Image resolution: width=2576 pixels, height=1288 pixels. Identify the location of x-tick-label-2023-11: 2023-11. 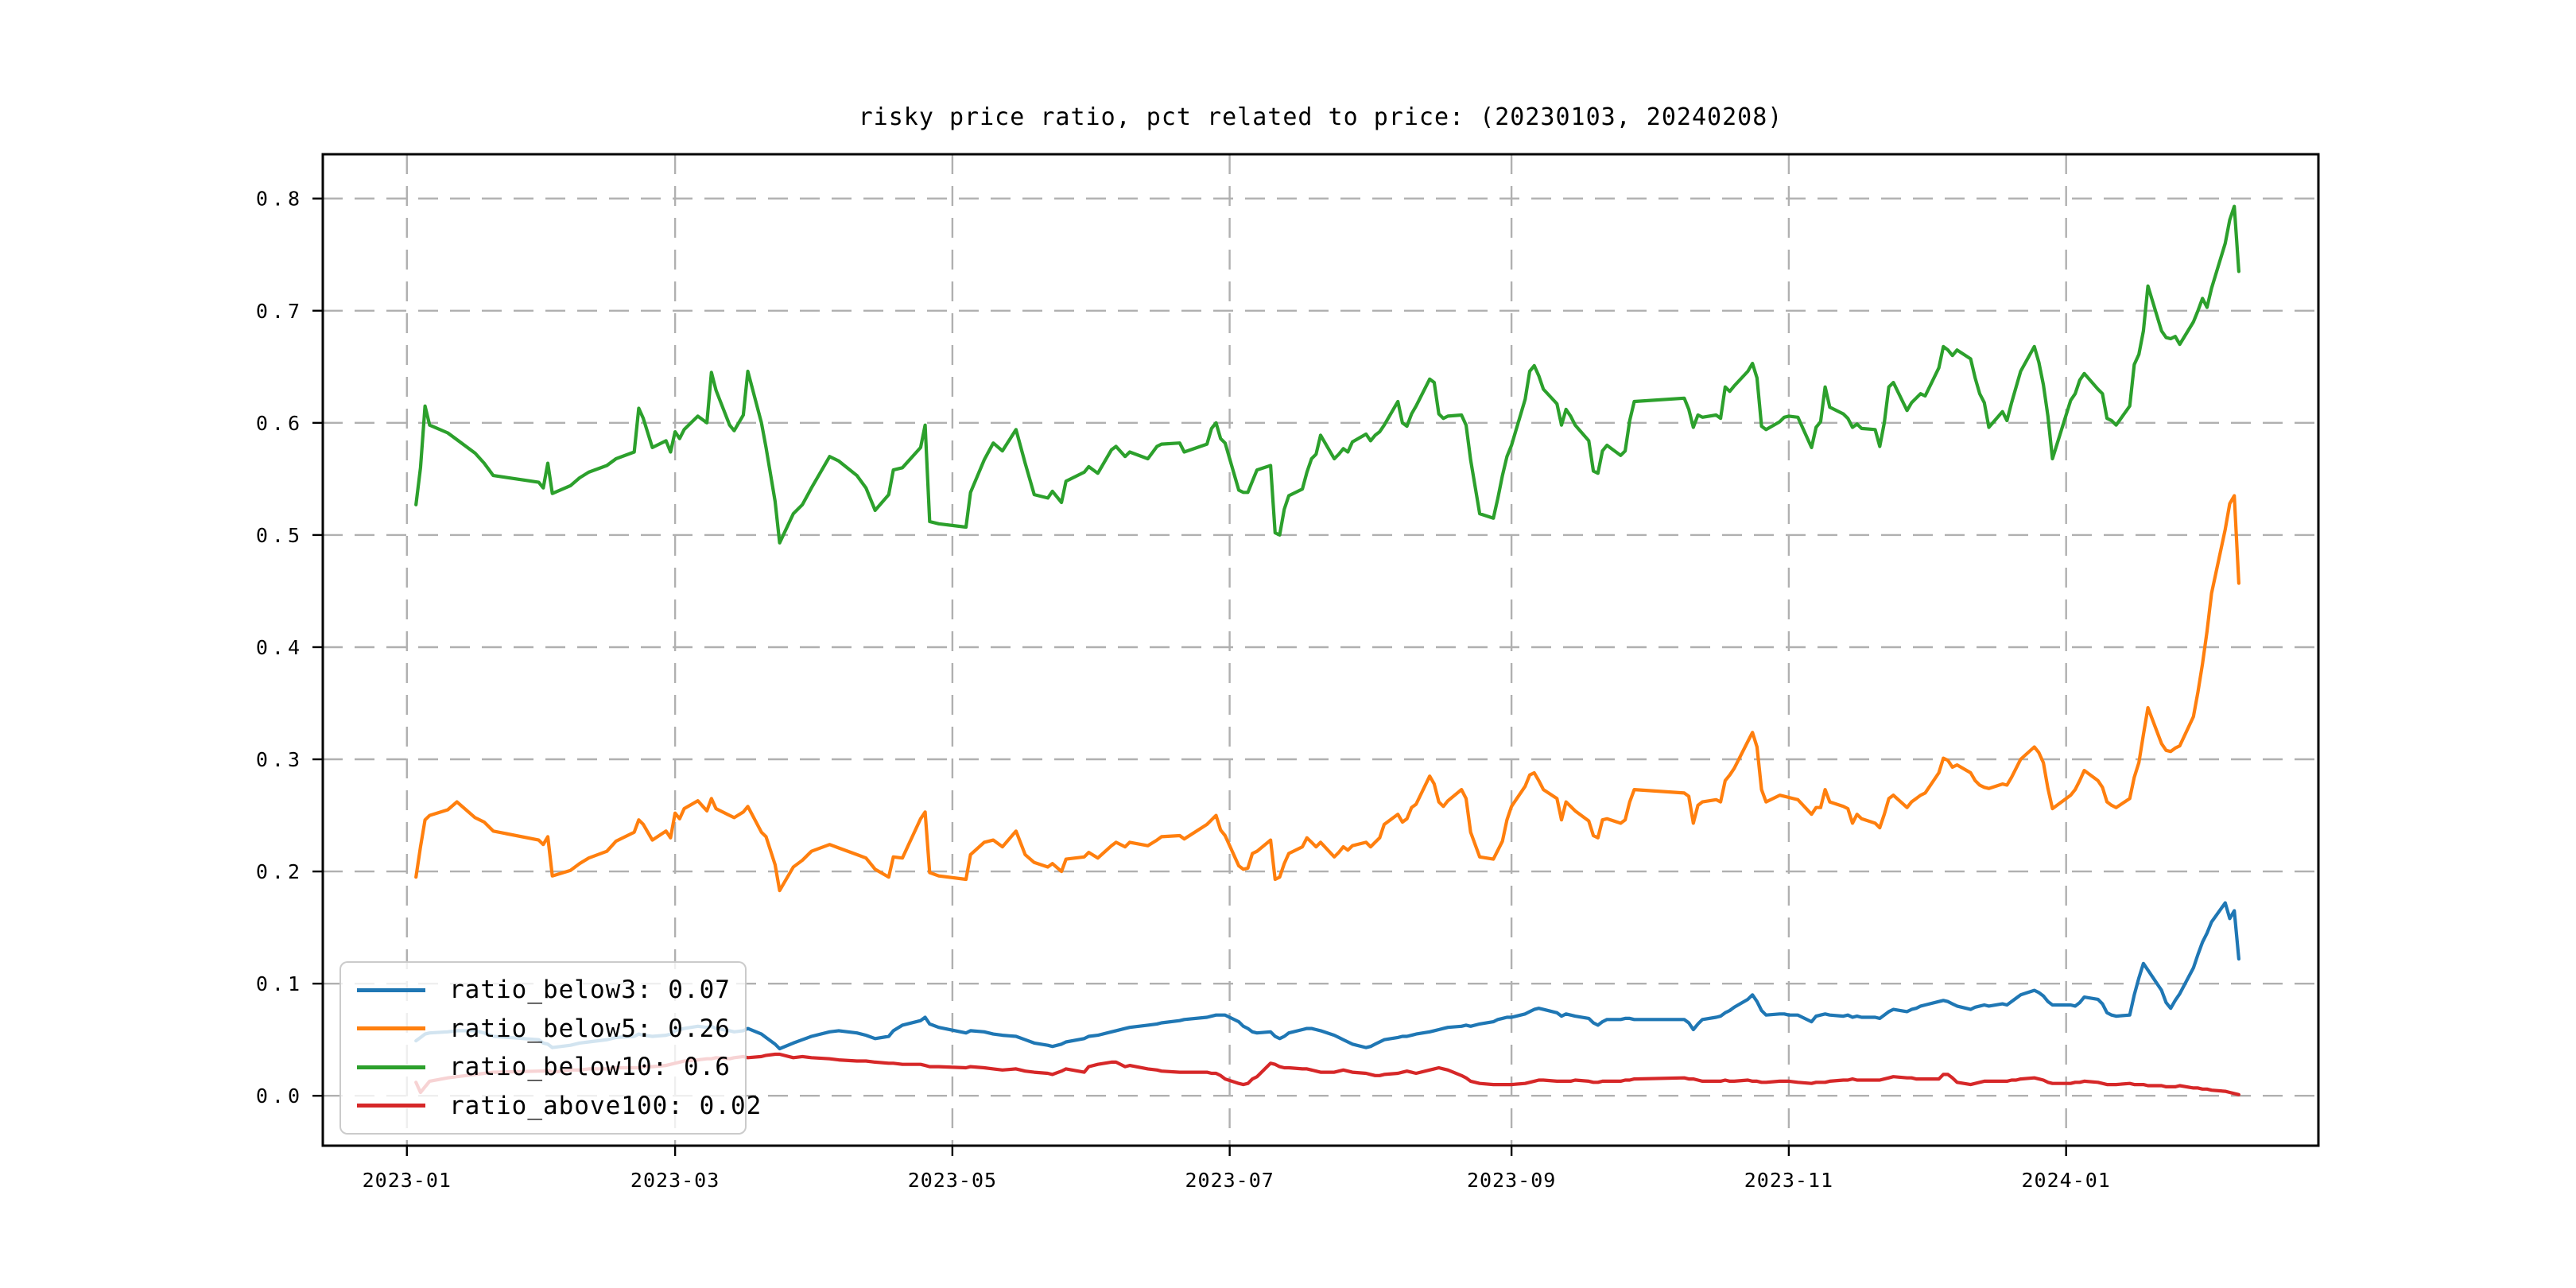
(1788, 1180).